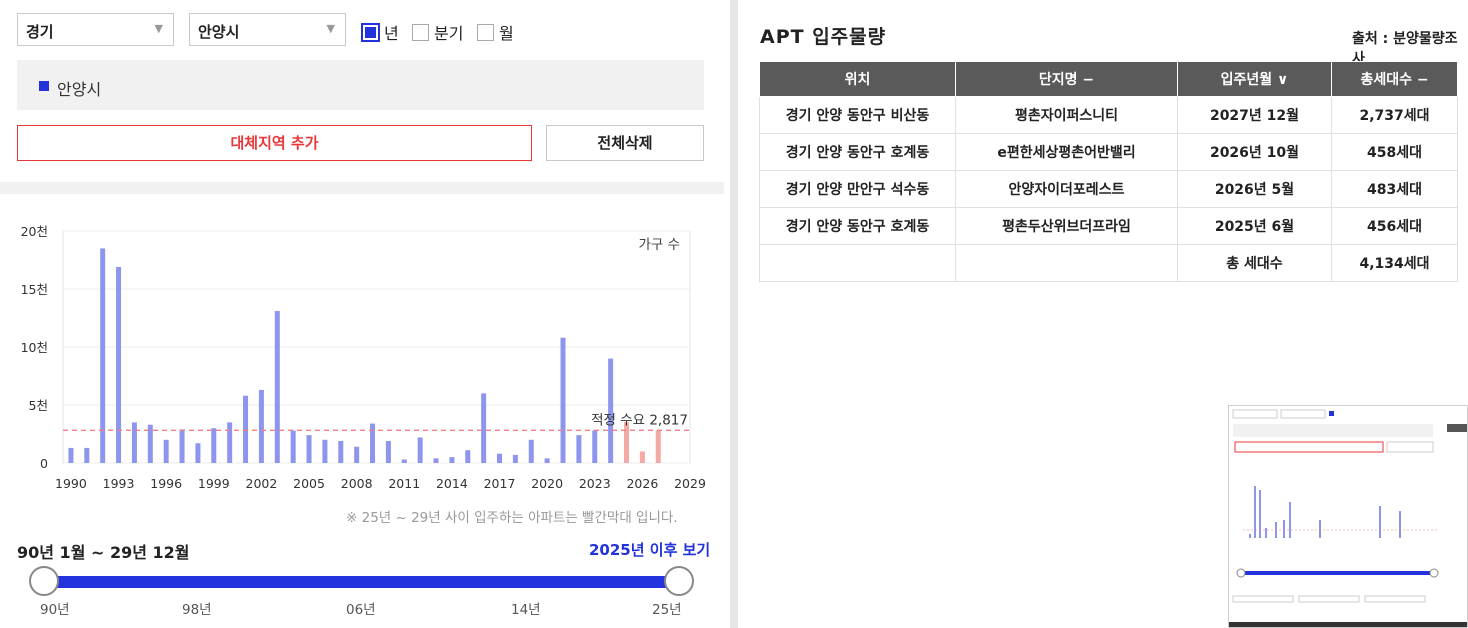 Image resolution: width=1468 pixels, height=628 pixels. I want to click on cell: 2026년 5월, so click(1254, 189).